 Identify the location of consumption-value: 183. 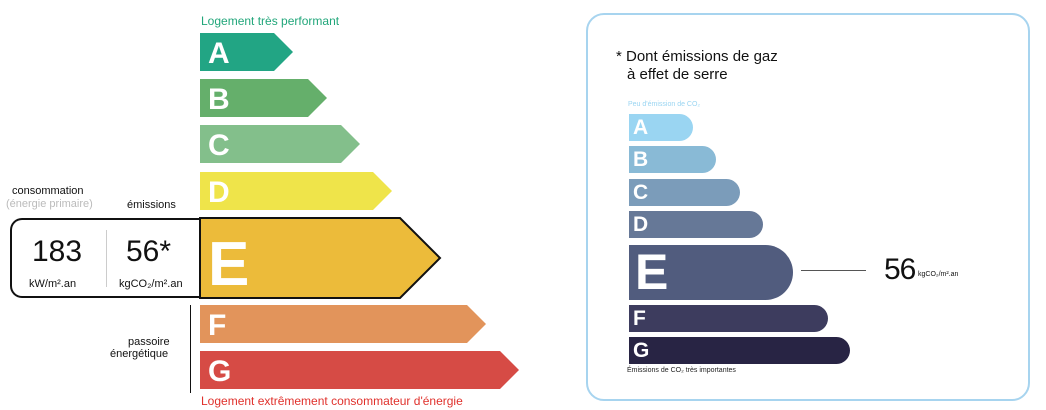
(57, 251).